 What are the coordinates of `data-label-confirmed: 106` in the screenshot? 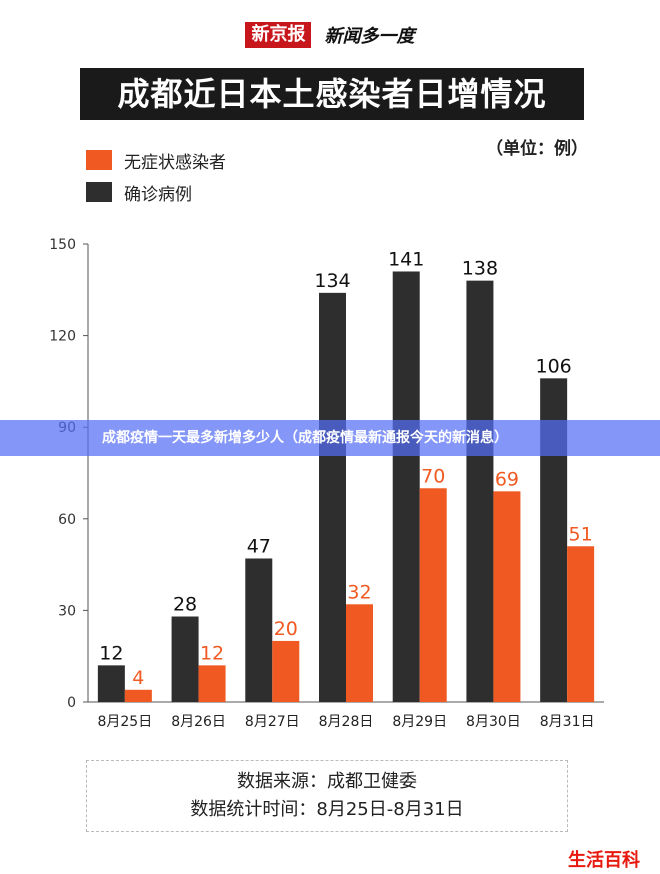 It's located at (554, 366).